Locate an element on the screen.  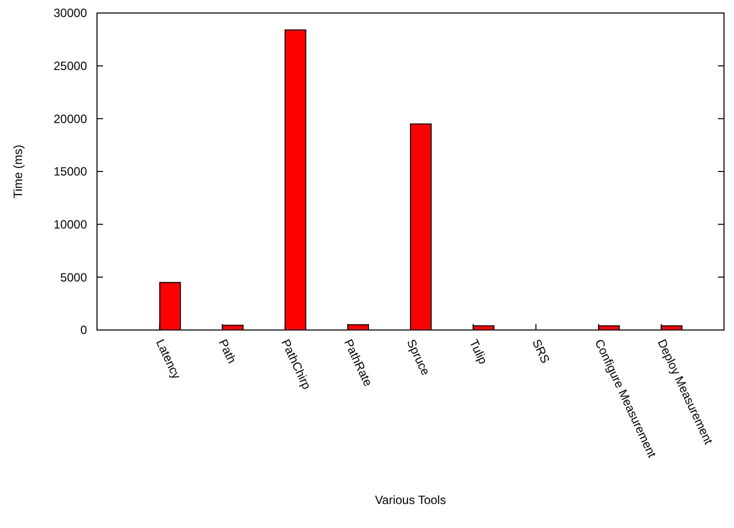
x-axis-title: Various Tools is located at coordinates (410, 500).